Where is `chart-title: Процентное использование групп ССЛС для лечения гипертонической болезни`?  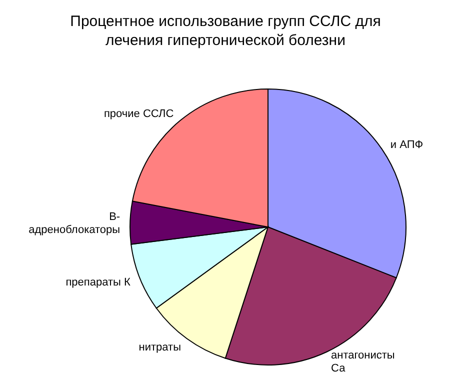 chart-title: Процентное использование групп ССЛС для лечения гипертонической болезни is located at coordinates (225, 31).